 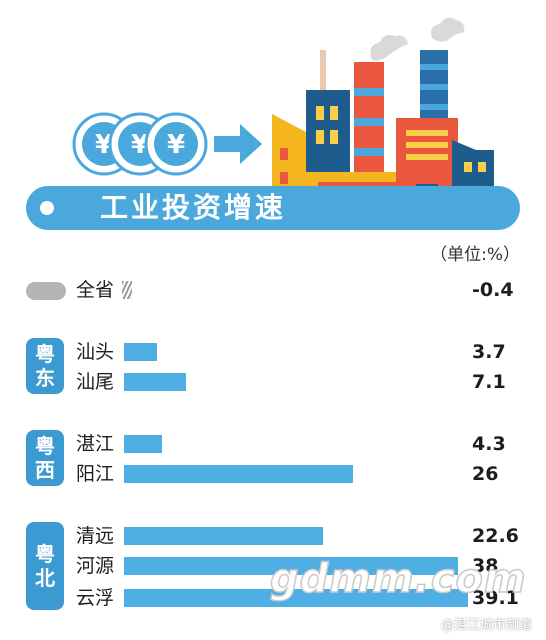 What do you see at coordinates (489, 382) in the screenshot?
I see `value-label: 7.1` at bounding box center [489, 382].